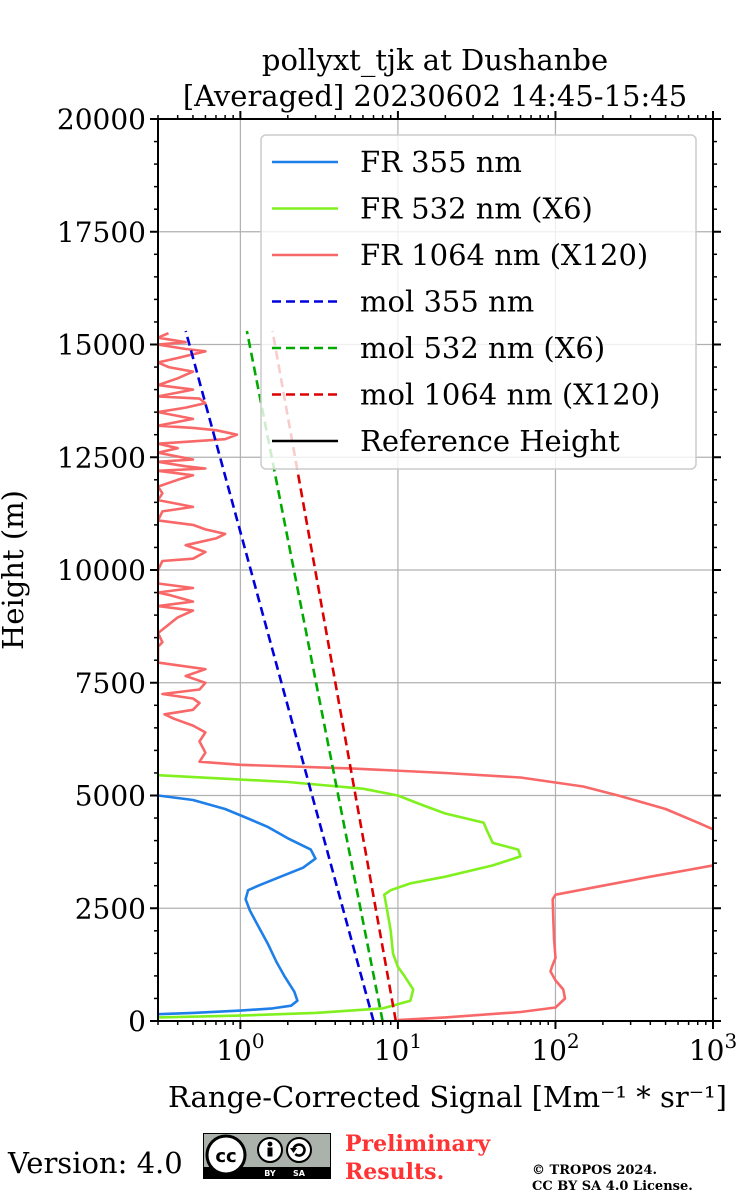  What do you see at coordinates (490, 441) in the screenshot?
I see `legend-label-7: Reference Height` at bounding box center [490, 441].